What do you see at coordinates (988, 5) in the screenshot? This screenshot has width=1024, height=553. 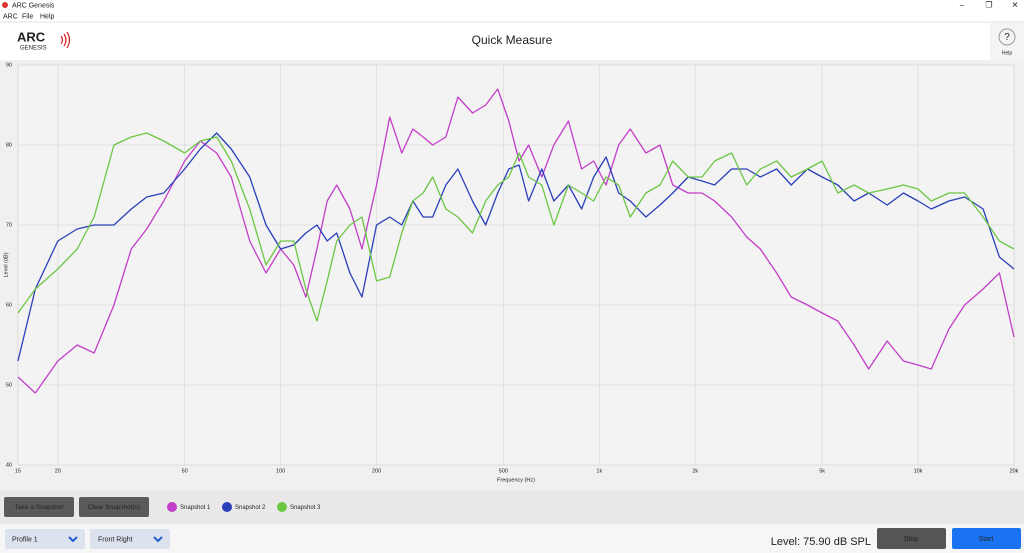 I see `restore-button: ❐` at bounding box center [988, 5].